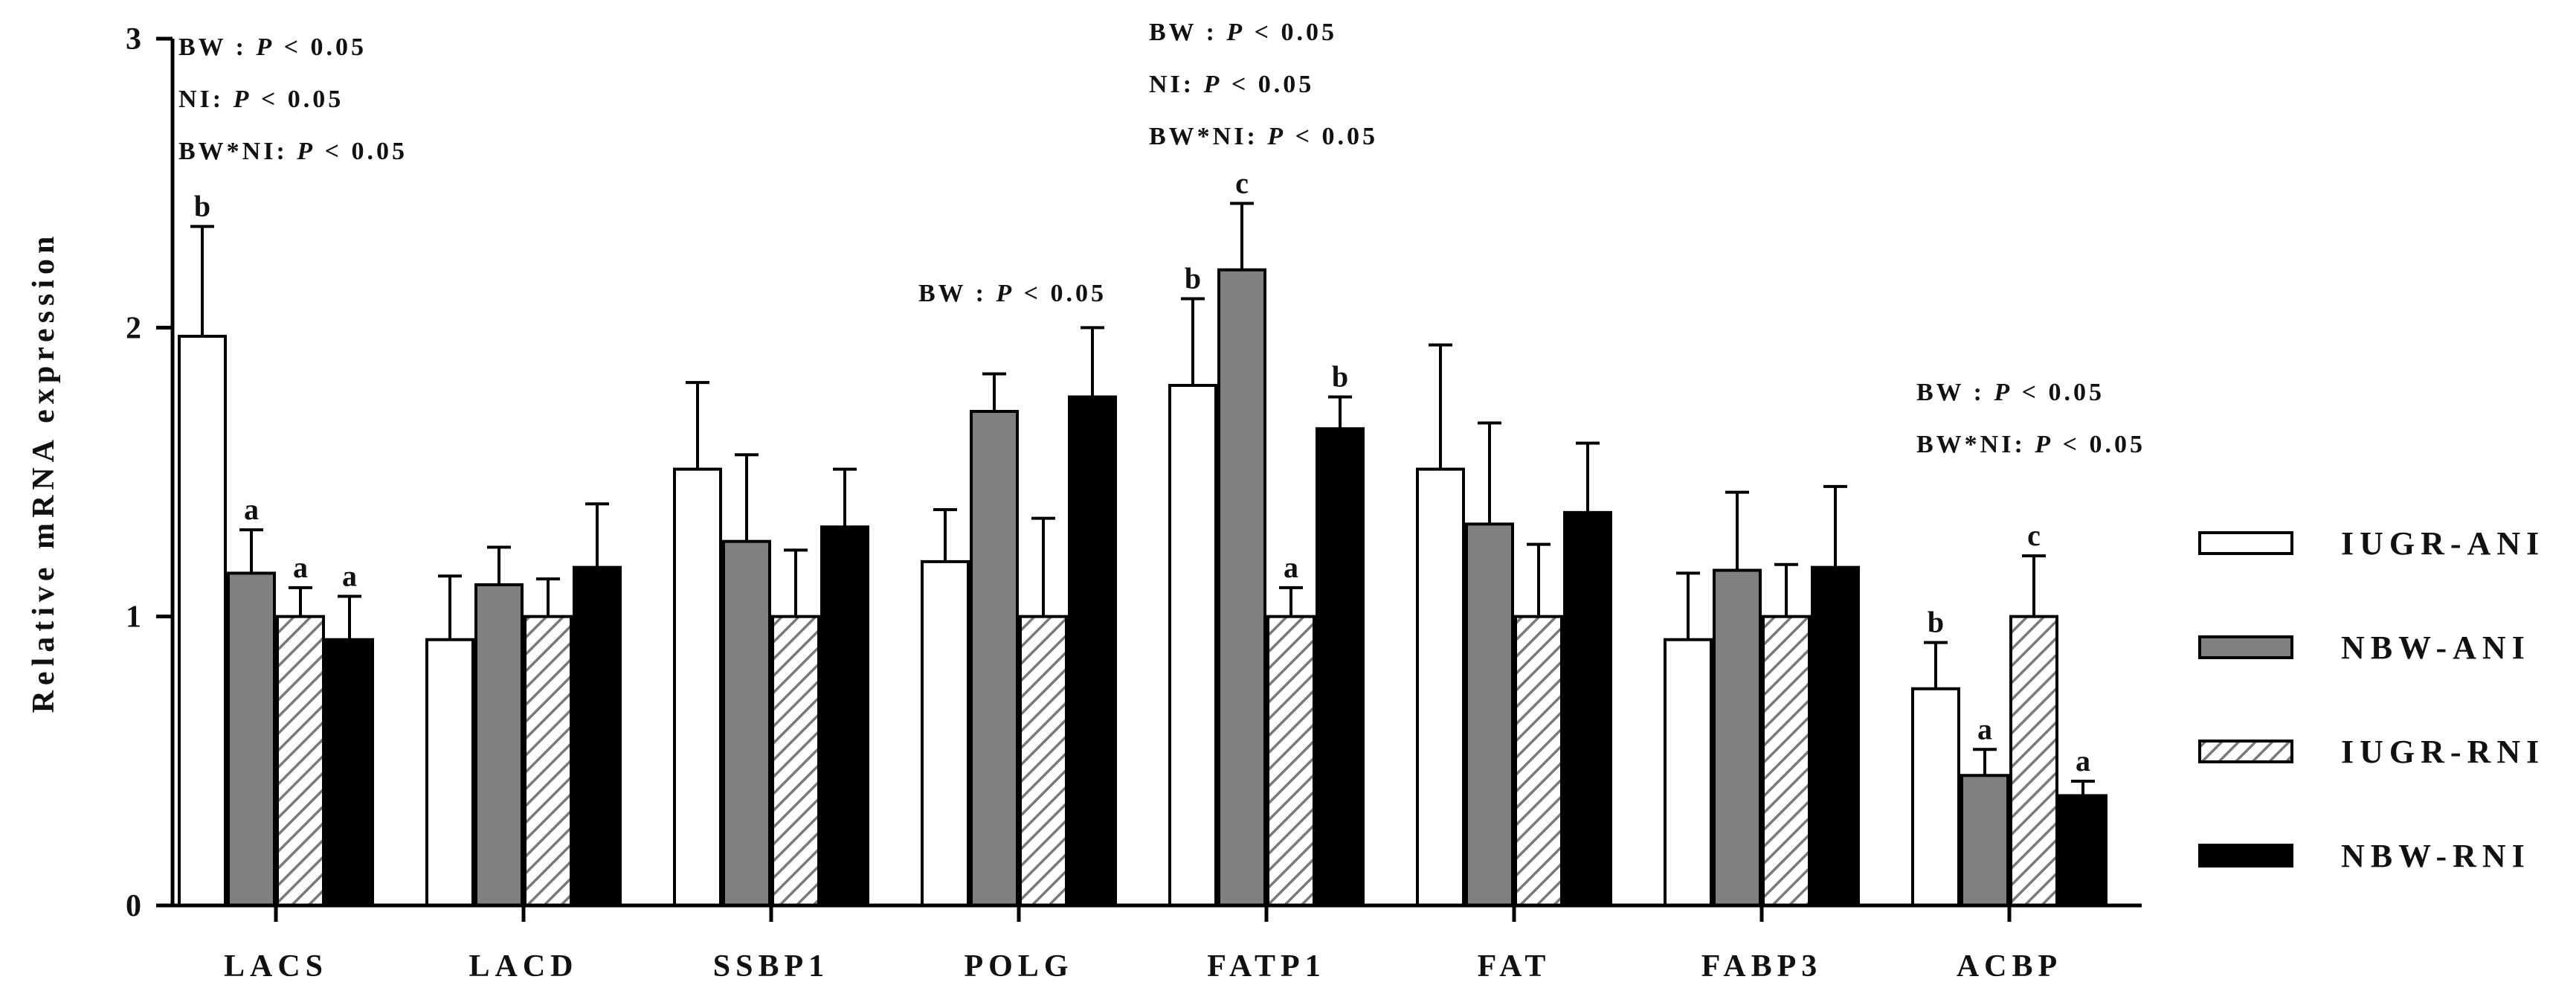 This screenshot has width=2576, height=991. Describe the element at coordinates (1231, 84) in the screenshot. I see `annotation-fatp1-line-2: NI: P < 0.05` at that location.